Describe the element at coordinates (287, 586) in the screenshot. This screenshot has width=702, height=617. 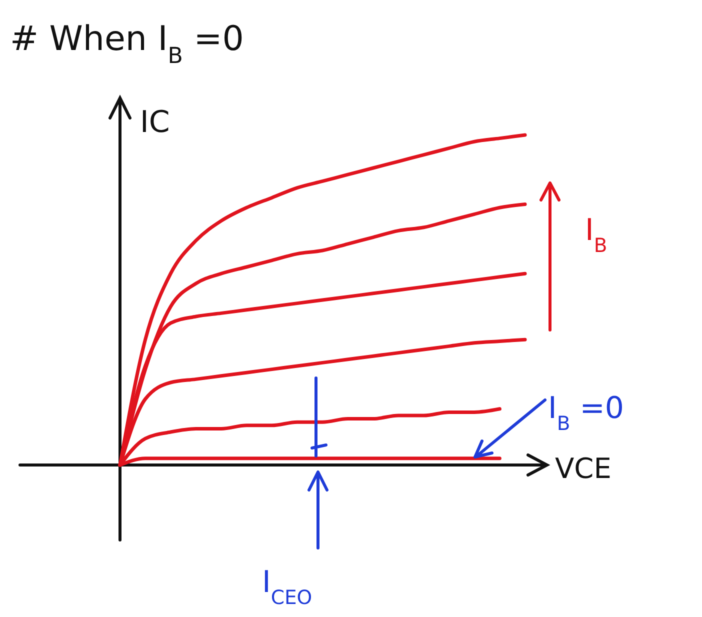
I see `text: I$_{CEO}$` at that location.